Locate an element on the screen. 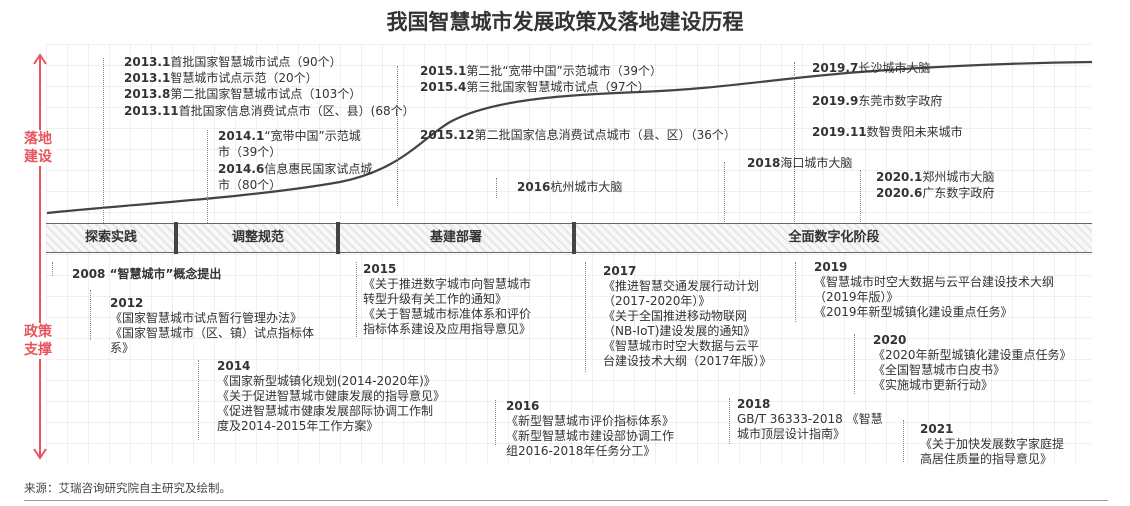 The image size is (1130, 506). policy-2018: 2018 GB/T 36333-2018 《智慧 城市顶层设计指南》 is located at coordinates (810, 419).